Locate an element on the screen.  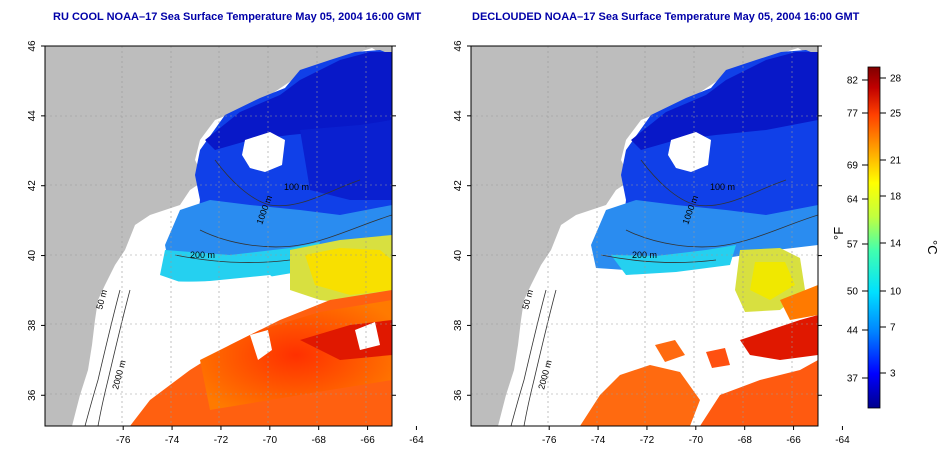
fahrenheit-tick-label: 37 is located at coordinates (853, 379).